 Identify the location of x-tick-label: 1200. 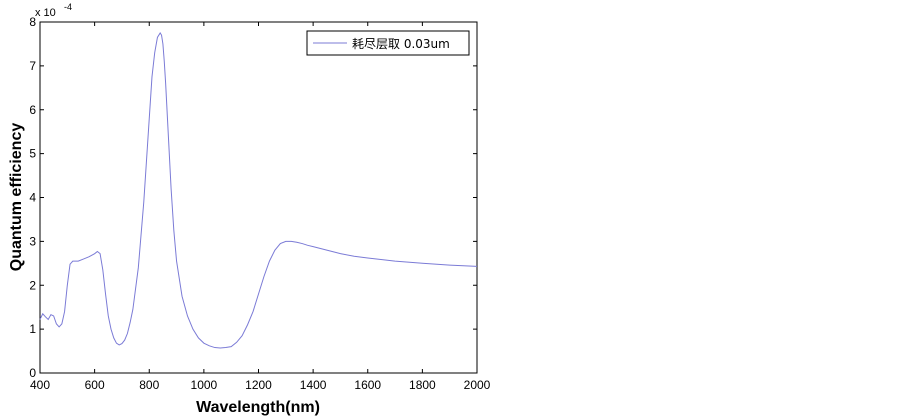
(258, 385).